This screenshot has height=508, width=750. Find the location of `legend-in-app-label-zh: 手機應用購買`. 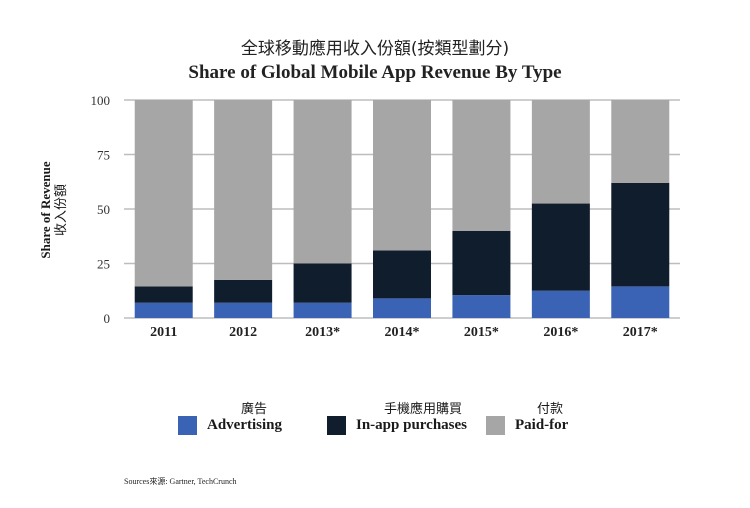

legend-in-app-label-zh: 手機應用購買 is located at coordinates (422, 409).